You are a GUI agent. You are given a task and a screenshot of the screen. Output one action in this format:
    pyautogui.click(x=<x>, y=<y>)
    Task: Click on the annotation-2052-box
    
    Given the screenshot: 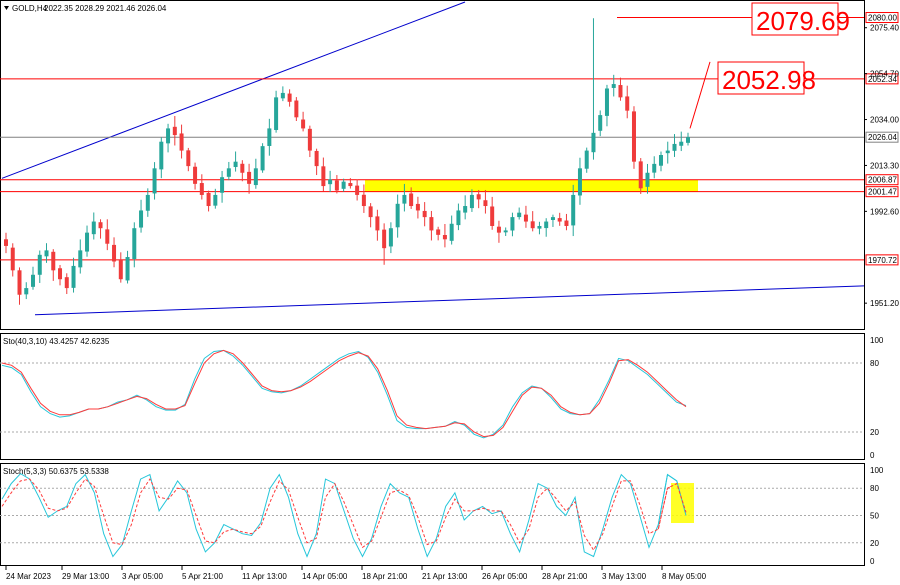 What is the action you would take?
    pyautogui.click(x=761, y=78)
    